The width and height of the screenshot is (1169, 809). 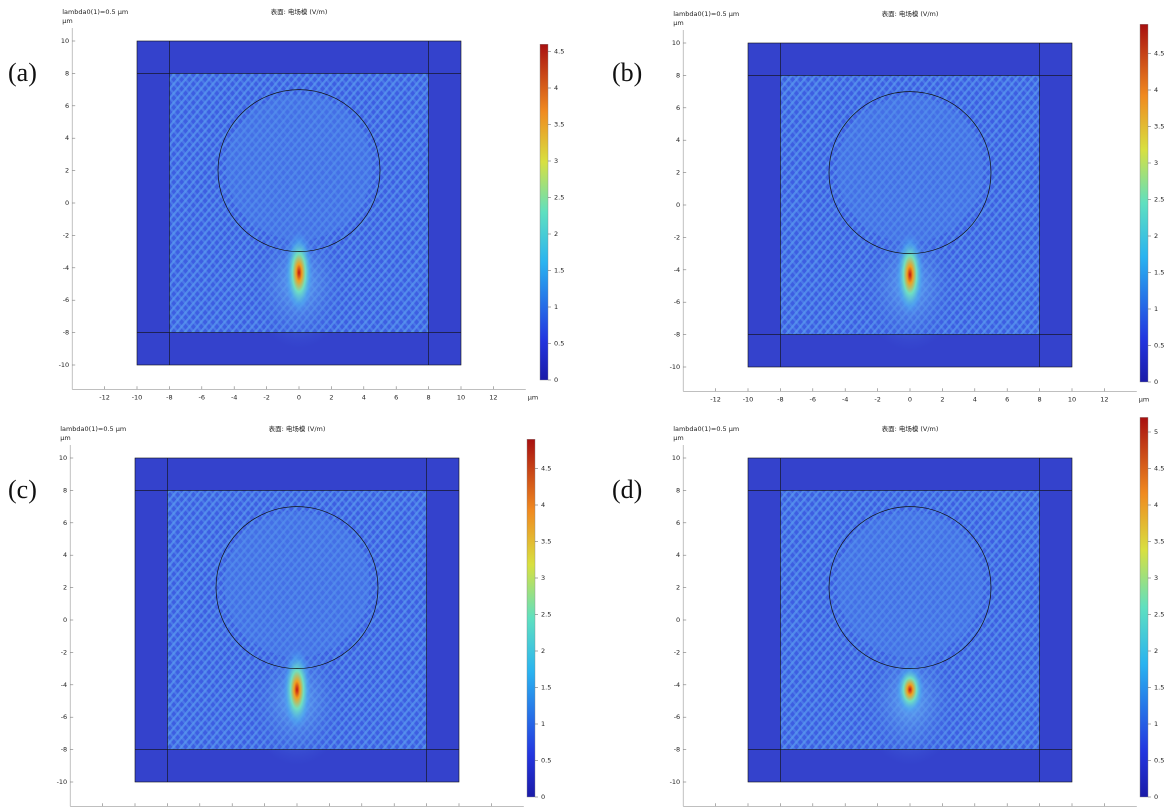 What do you see at coordinates (1156, 432) in the screenshot?
I see `colorbar-tick-label: 5` at bounding box center [1156, 432].